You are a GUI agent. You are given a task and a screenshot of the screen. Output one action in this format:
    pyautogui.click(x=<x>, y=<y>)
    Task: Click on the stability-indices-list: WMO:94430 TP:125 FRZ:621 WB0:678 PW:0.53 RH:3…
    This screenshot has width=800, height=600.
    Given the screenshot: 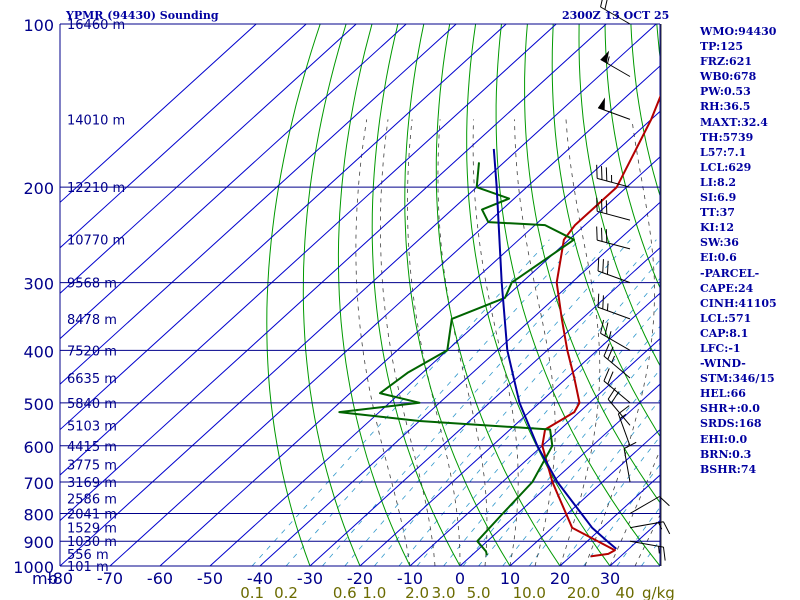 What is the action you would take?
    pyautogui.click(x=738, y=250)
    